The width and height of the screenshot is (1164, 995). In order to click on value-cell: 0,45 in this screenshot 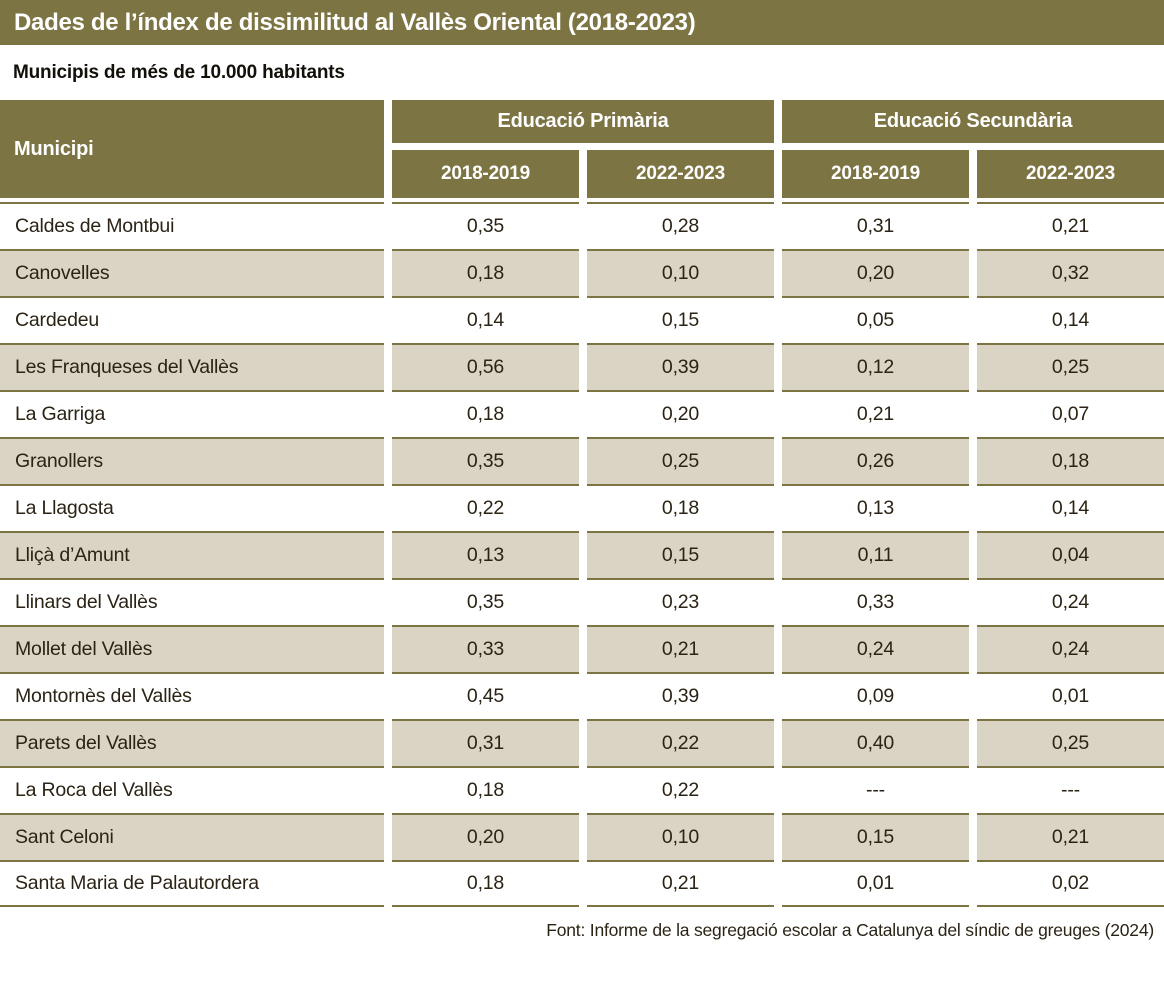, I will do `click(485, 695)`.